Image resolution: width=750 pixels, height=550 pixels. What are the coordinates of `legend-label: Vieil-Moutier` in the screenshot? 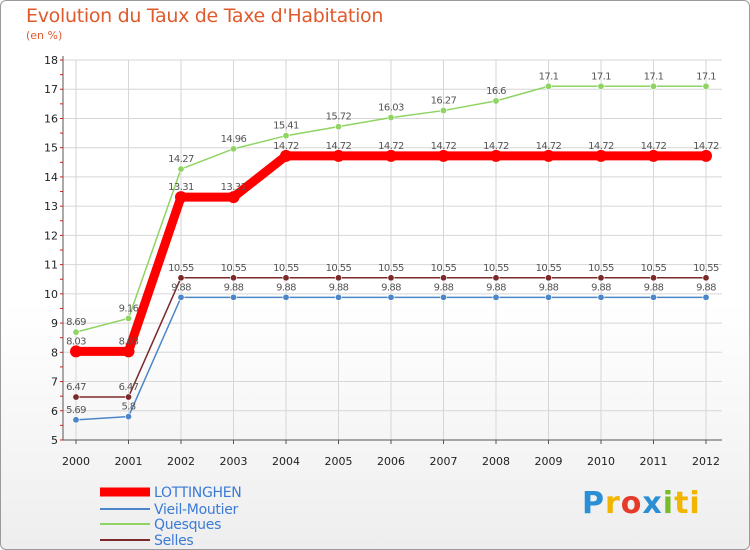 It's located at (196, 510).